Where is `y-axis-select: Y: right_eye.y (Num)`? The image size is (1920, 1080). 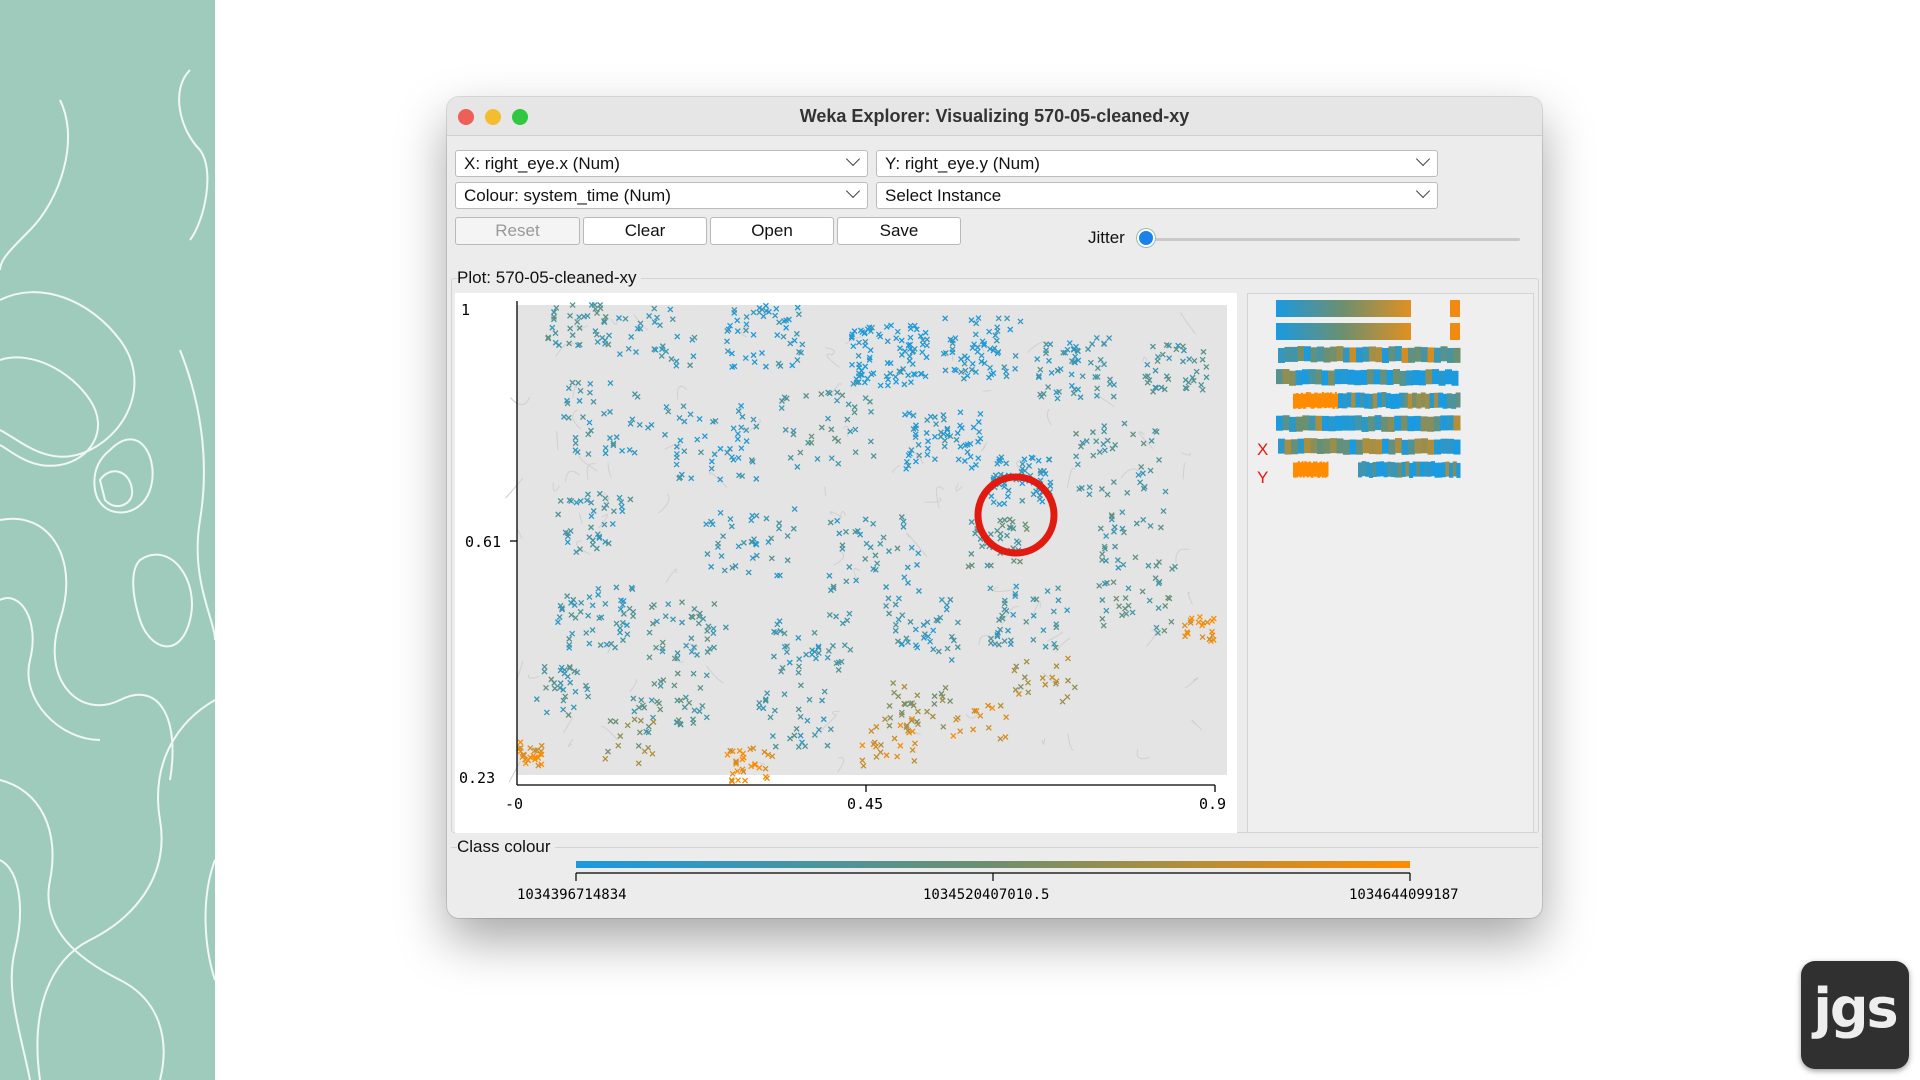
y-axis-select: Y: right_eye.y (Num) is located at coordinates (1157, 163).